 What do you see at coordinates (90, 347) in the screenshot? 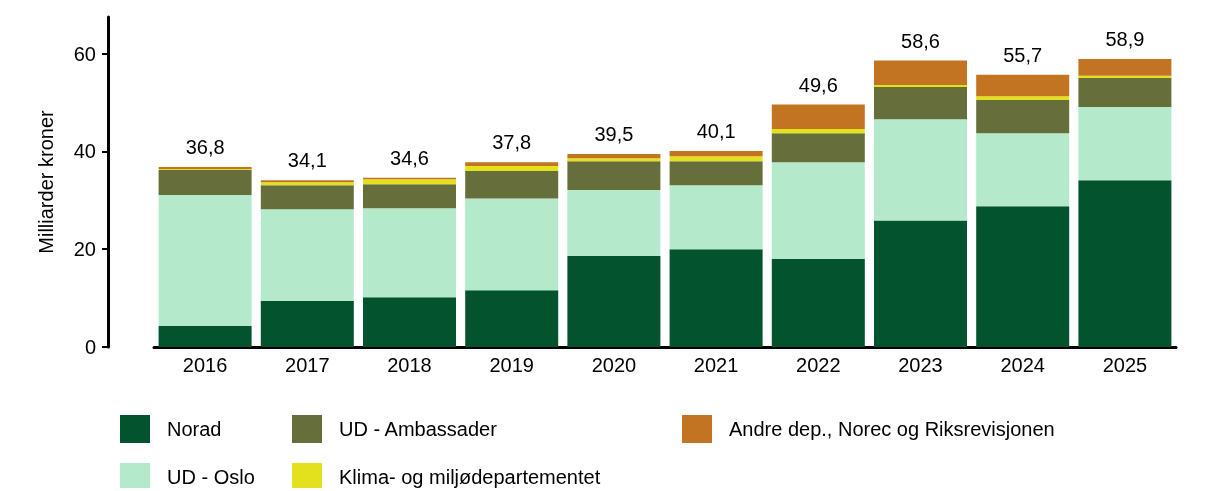
I see `y-tick-label: 0` at bounding box center [90, 347].